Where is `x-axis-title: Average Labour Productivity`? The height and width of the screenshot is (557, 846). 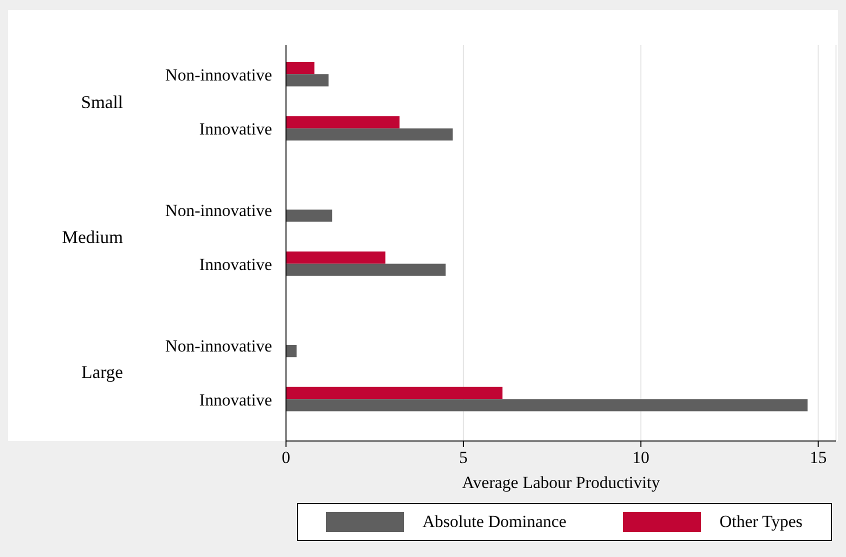
x-axis-title: Average Labour Productivity is located at coordinates (561, 483).